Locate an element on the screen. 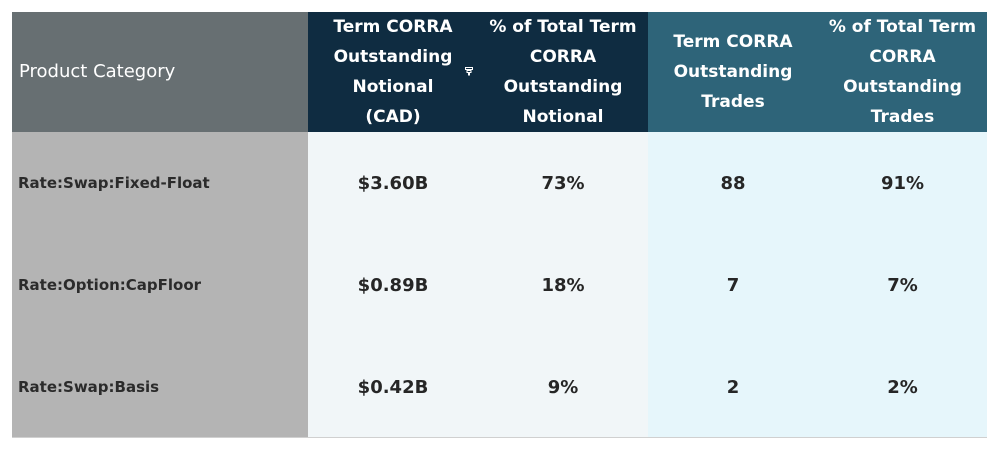 The height and width of the screenshot is (450, 1000). cell-trades: 88 is located at coordinates (733, 183).